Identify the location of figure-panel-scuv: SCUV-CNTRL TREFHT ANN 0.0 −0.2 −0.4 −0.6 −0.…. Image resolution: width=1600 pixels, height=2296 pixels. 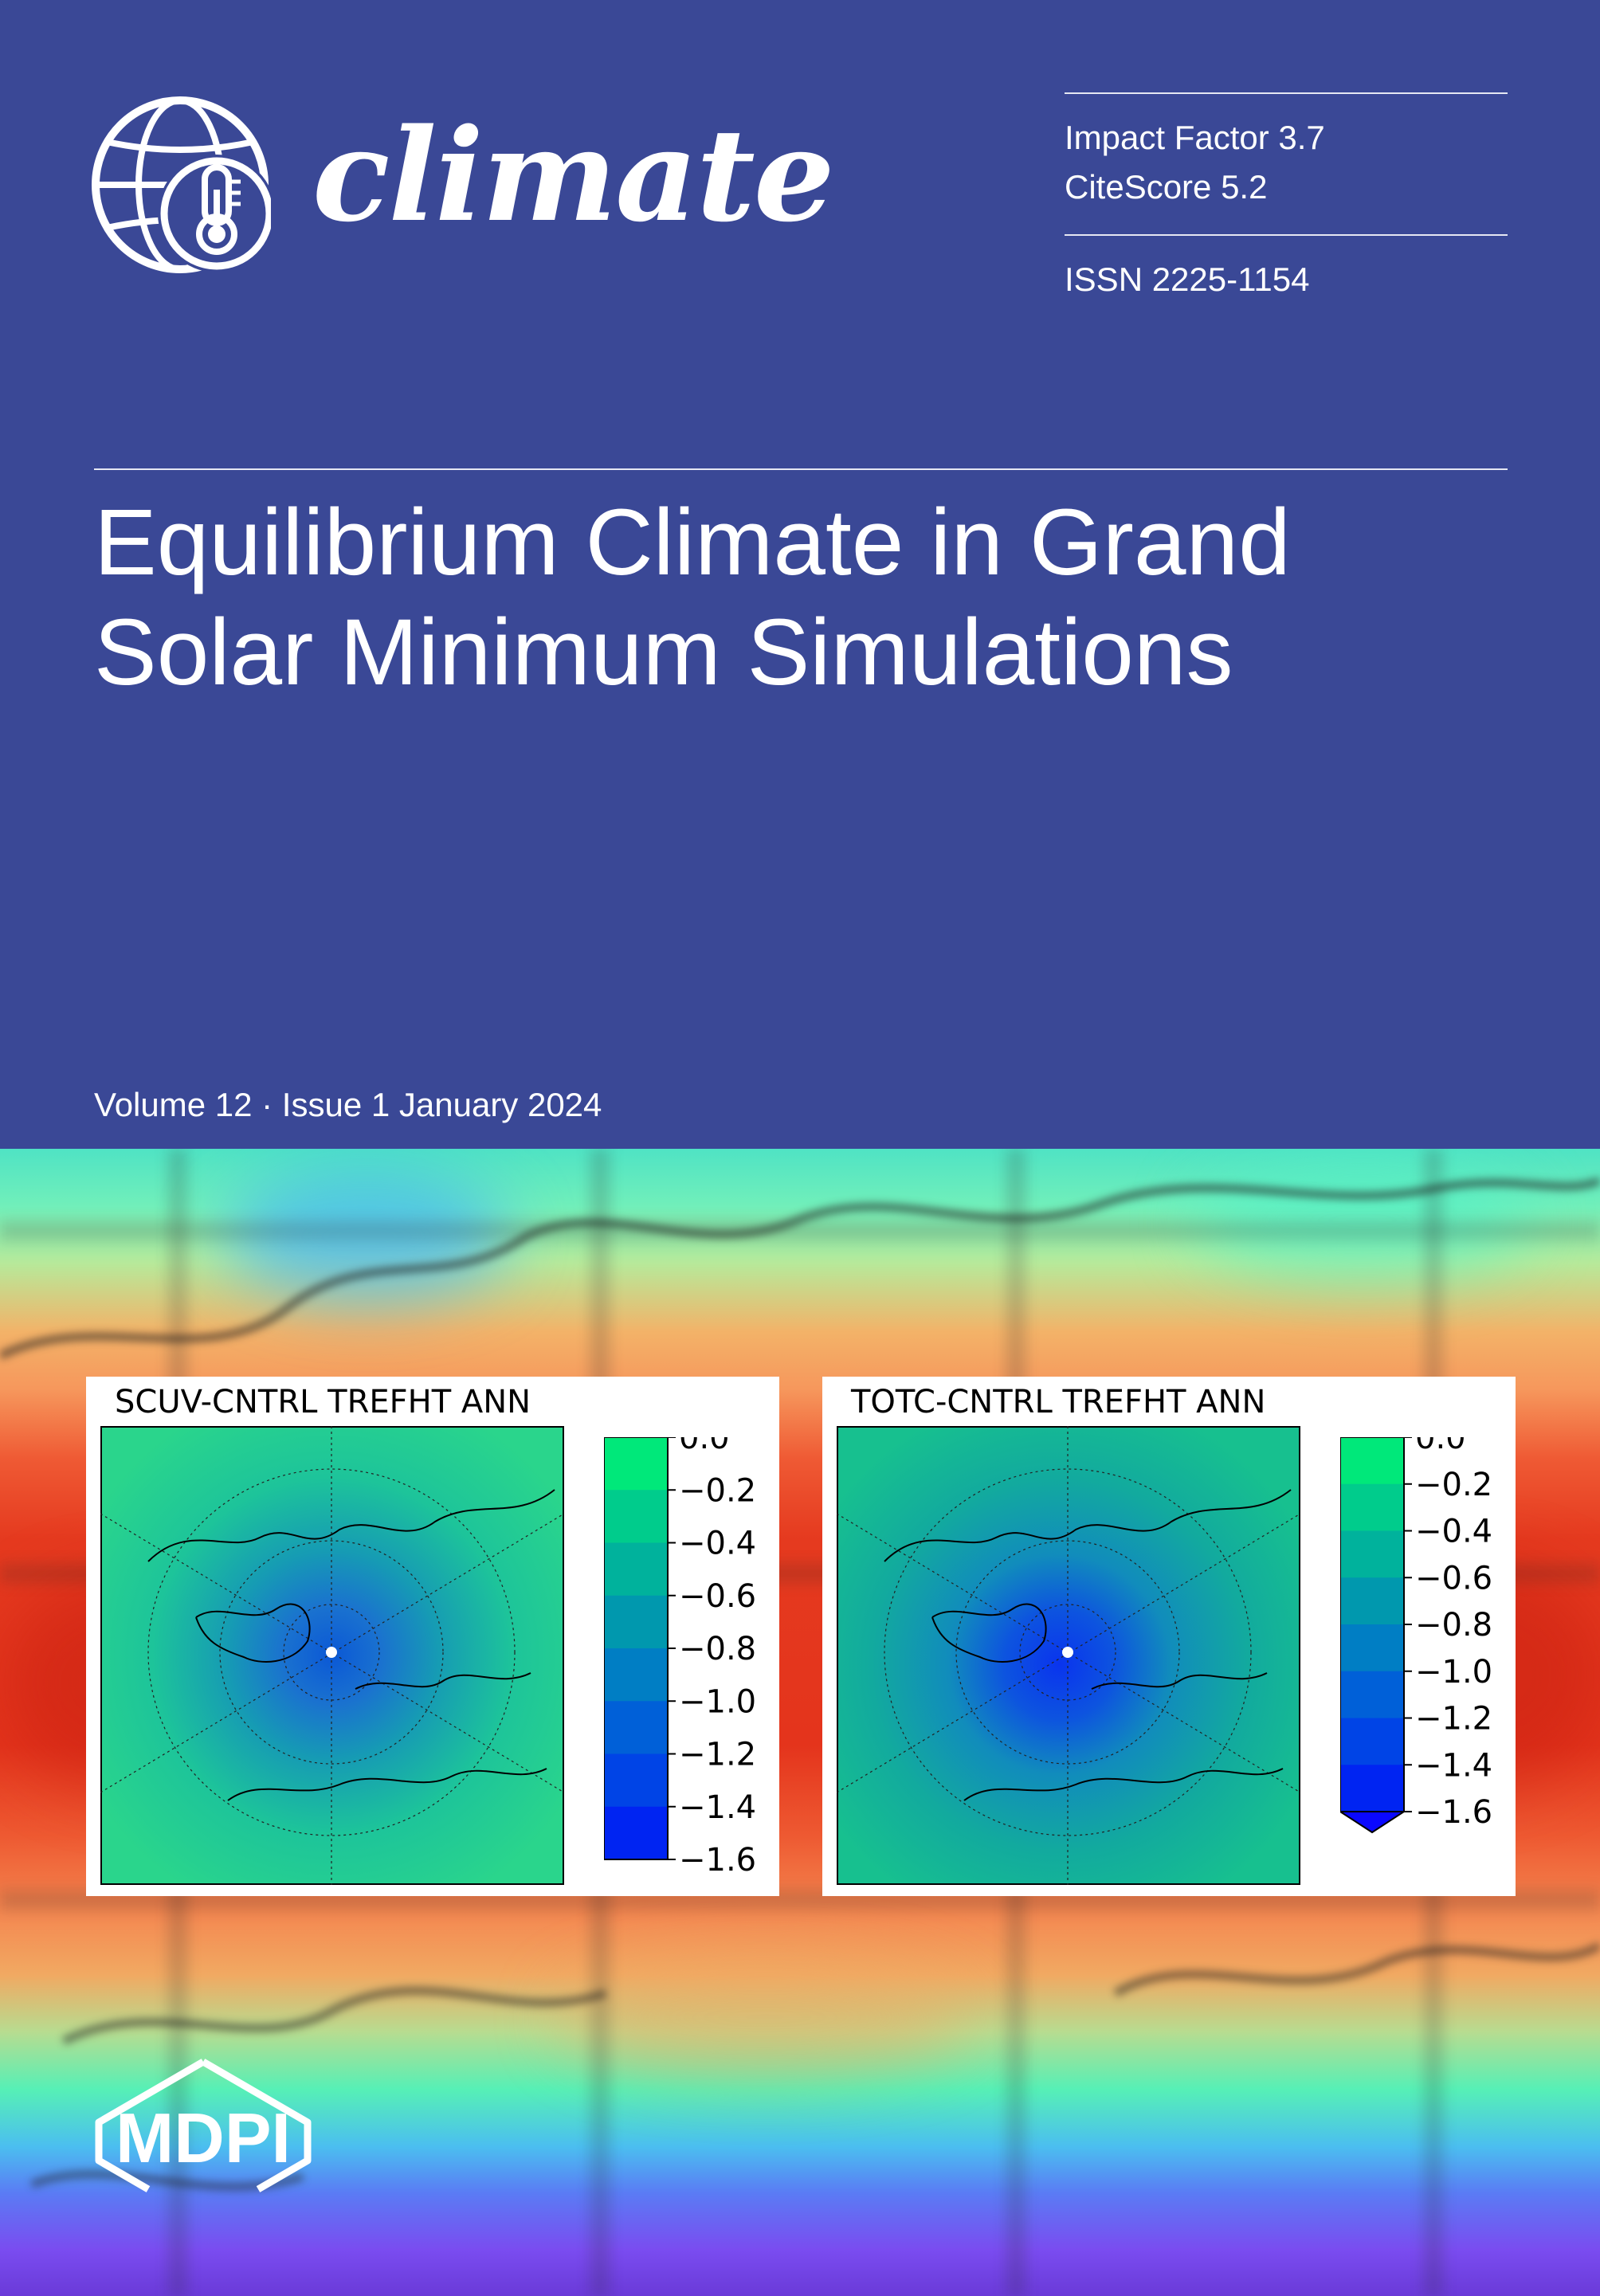
(432, 1637).